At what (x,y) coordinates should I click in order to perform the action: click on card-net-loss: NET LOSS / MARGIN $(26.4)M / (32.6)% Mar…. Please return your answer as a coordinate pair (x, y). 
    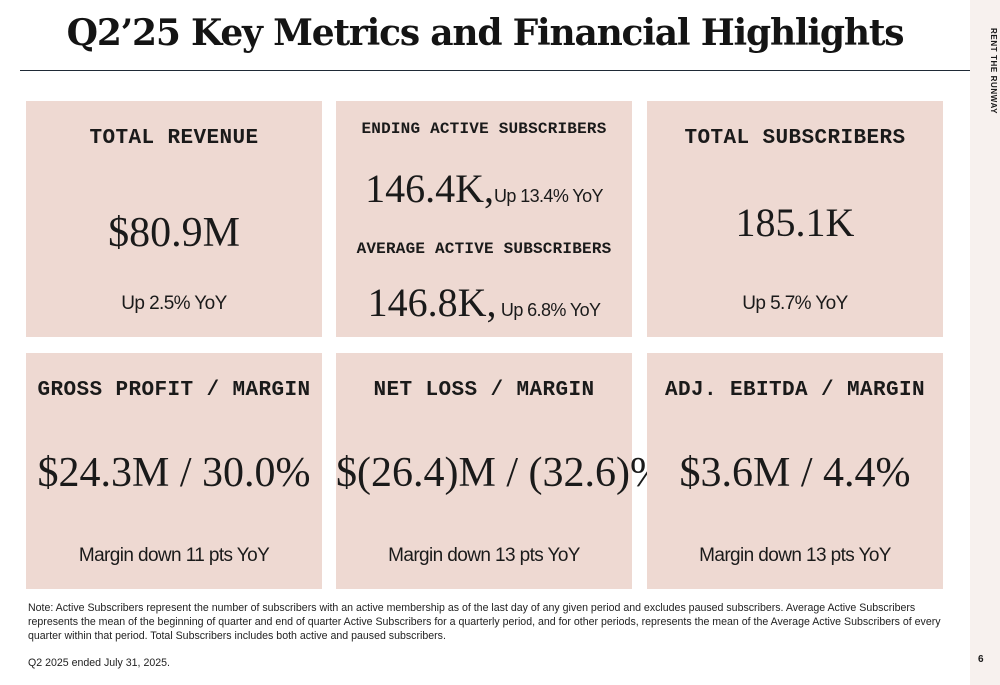
    Looking at the image, I should click on (500, 471).